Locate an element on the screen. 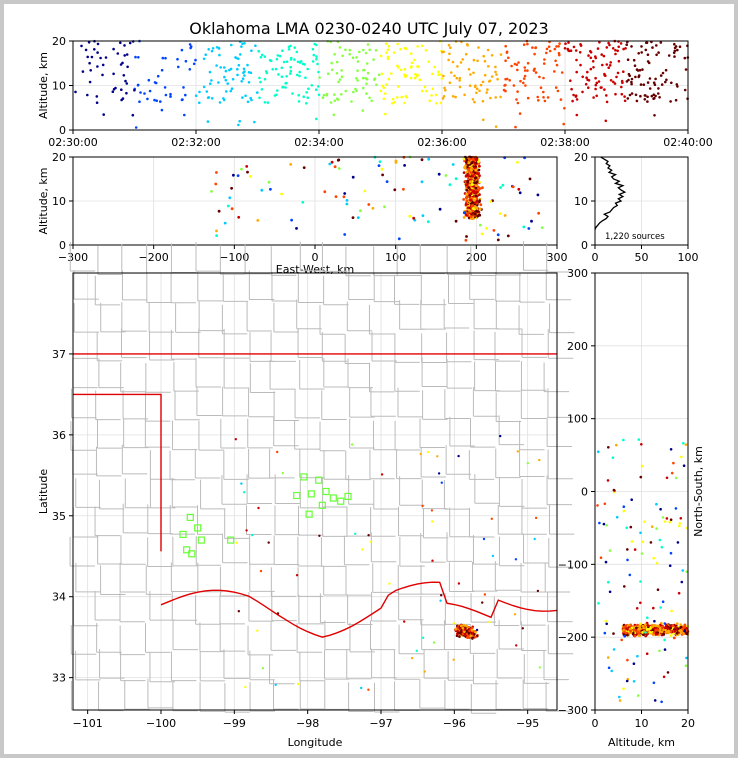 The width and height of the screenshot is (738, 758). x-tick-label: 02:38:00 is located at coordinates (564, 142).